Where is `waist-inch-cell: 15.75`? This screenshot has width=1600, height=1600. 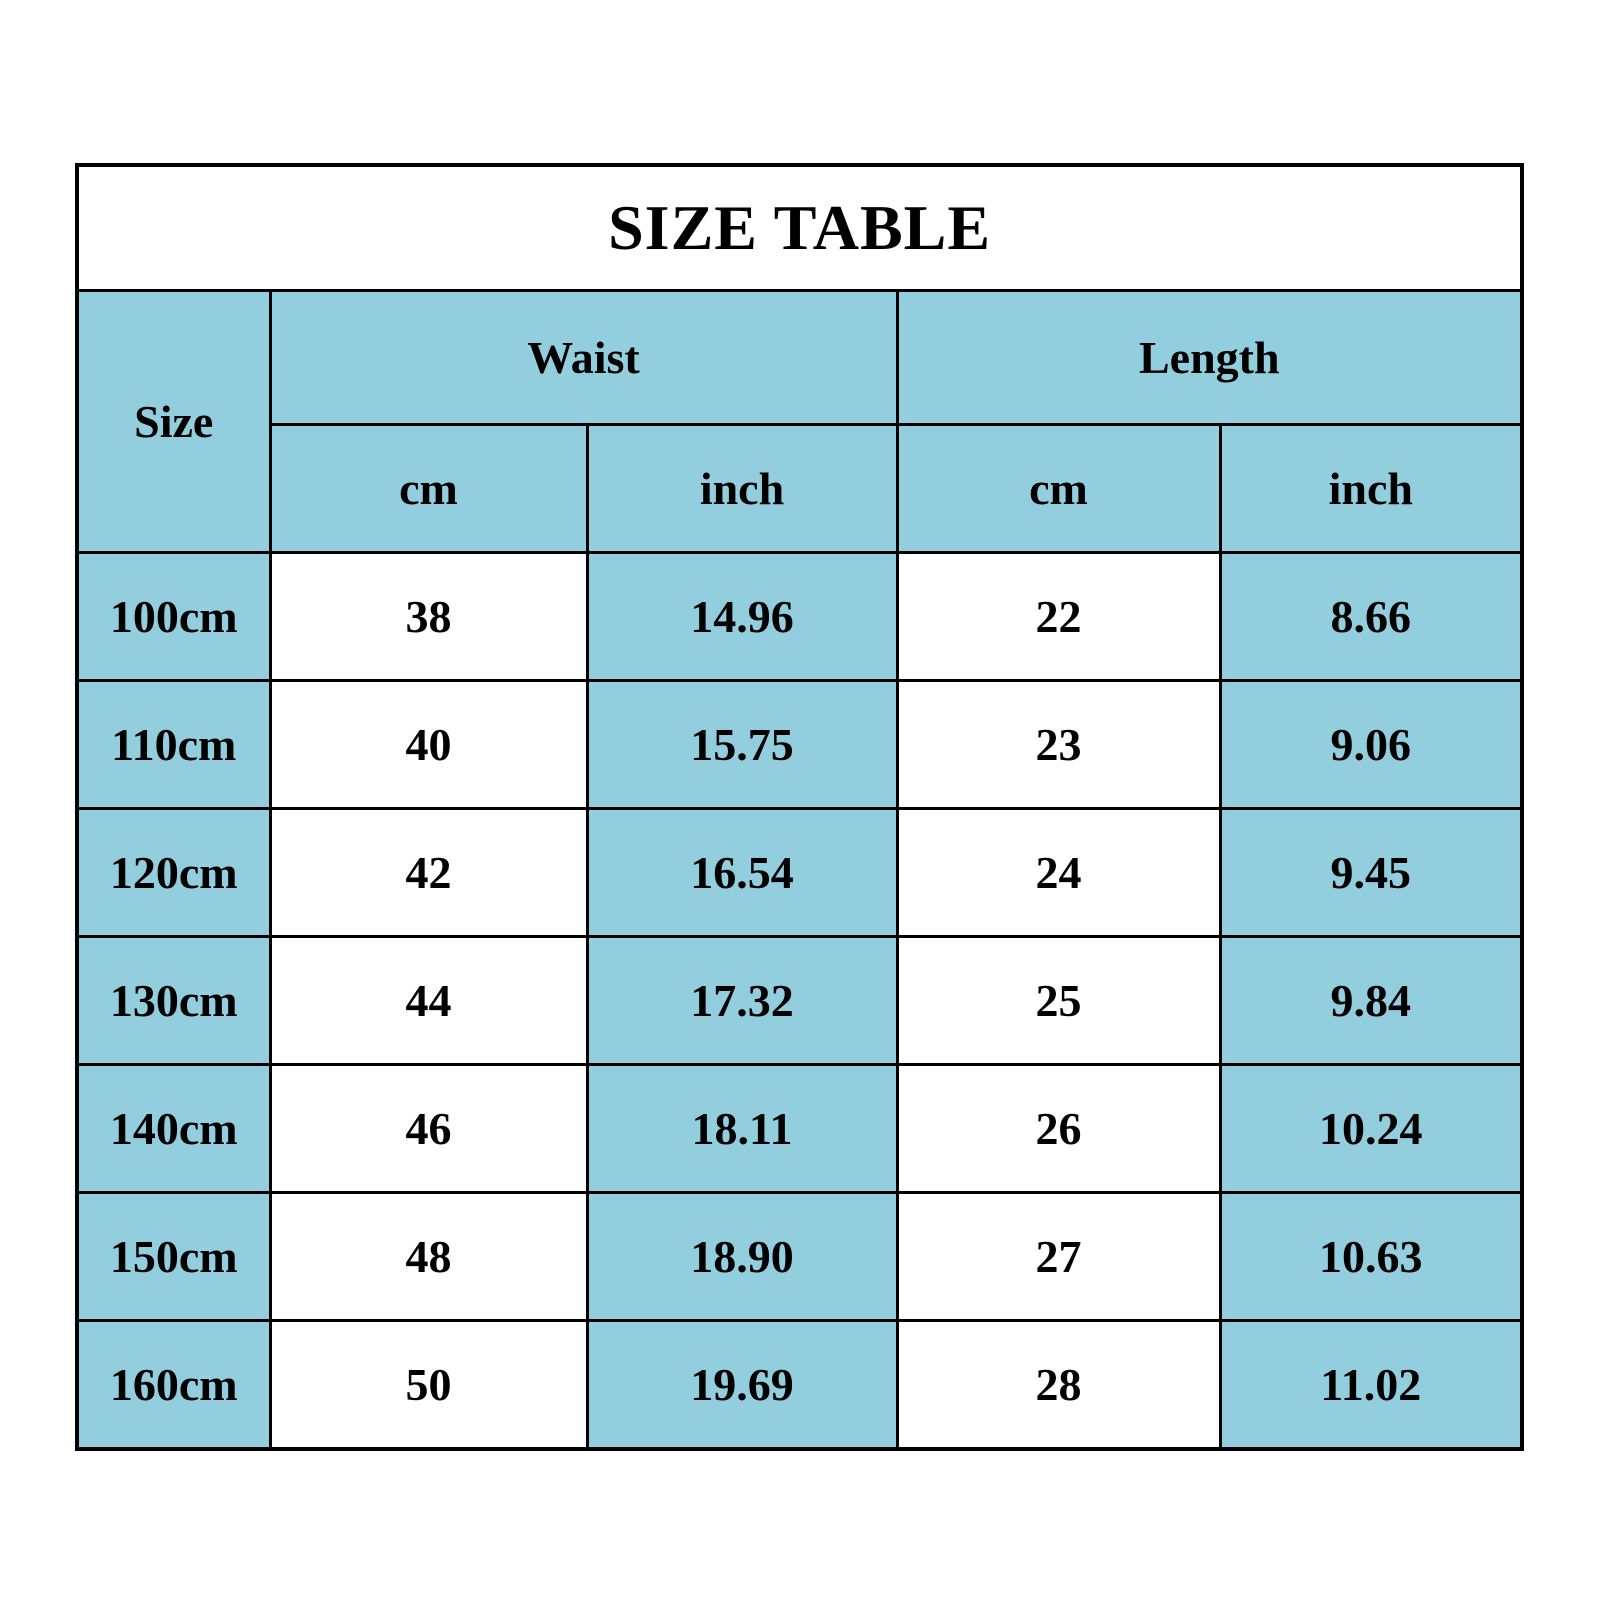
waist-inch-cell: 15.75 is located at coordinates (742, 744).